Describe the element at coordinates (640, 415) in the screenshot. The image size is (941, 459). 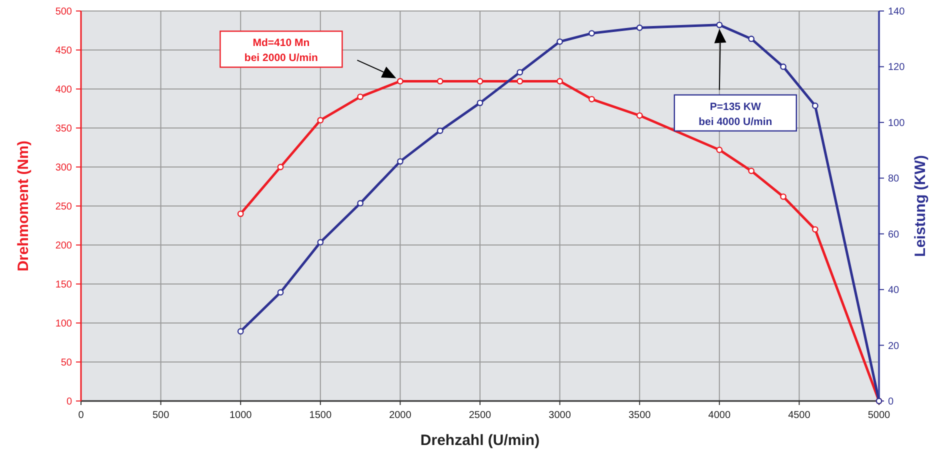
I see `x-tick-label: 3500` at that location.